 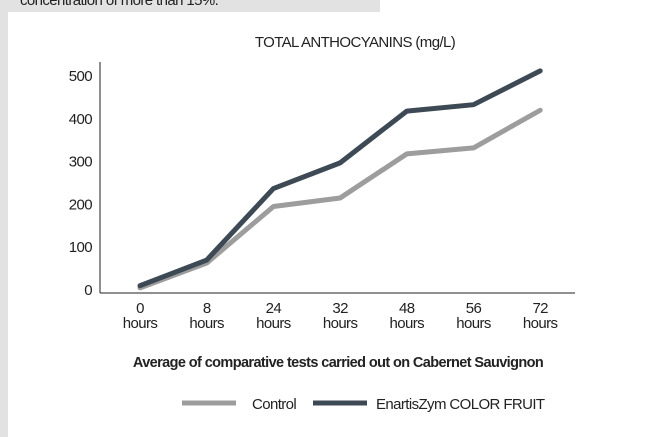 What do you see at coordinates (4, 218) in the screenshot?
I see `left-strip` at bounding box center [4, 218].